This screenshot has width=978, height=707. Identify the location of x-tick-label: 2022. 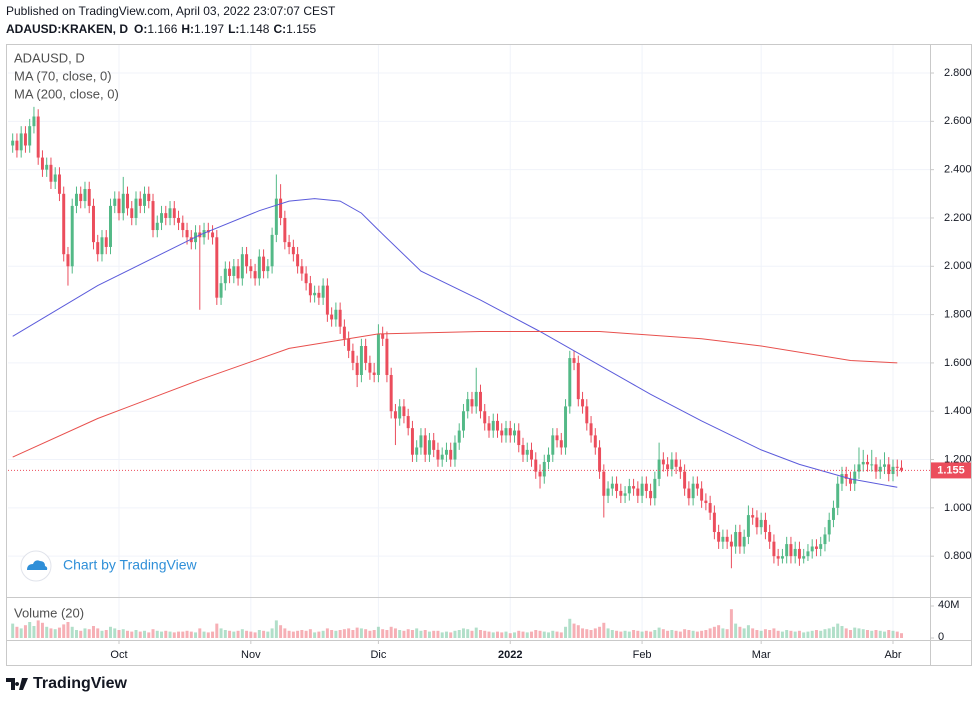
(510, 655).